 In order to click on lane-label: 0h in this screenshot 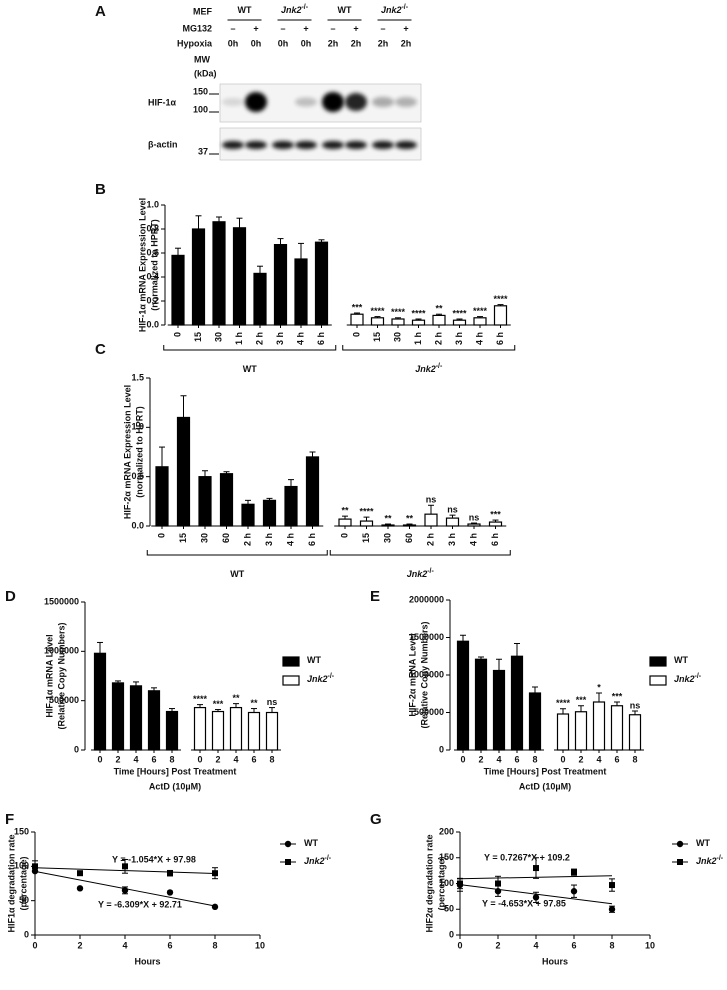, I will do `click(256, 43)`.